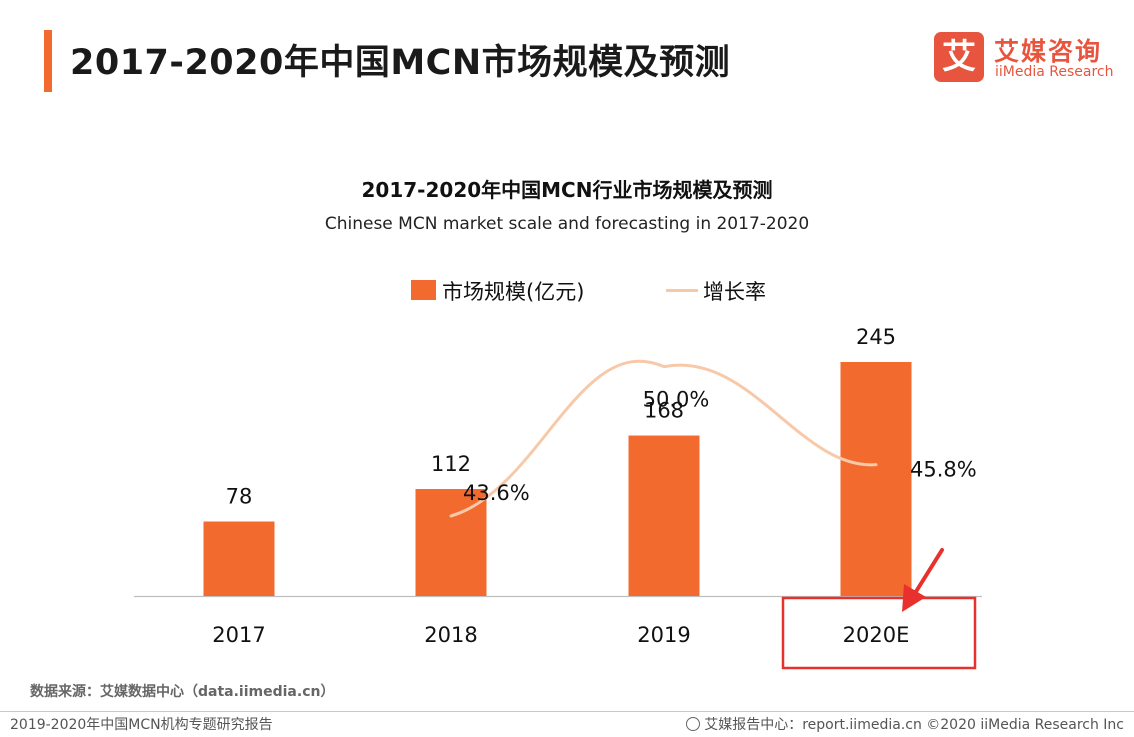  What do you see at coordinates (141, 725) in the screenshot?
I see `footer-report-title: 2019-2020年中国MCN机构专题研究报告` at bounding box center [141, 725].